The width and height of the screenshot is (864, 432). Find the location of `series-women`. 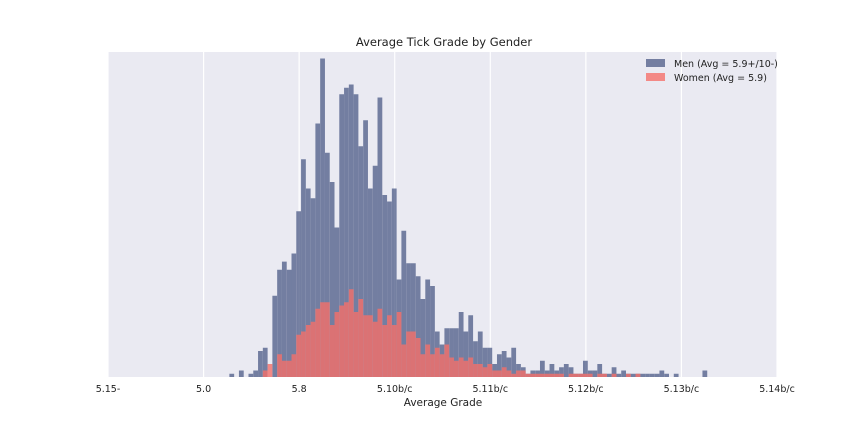

series-women is located at coordinates (451, 333).